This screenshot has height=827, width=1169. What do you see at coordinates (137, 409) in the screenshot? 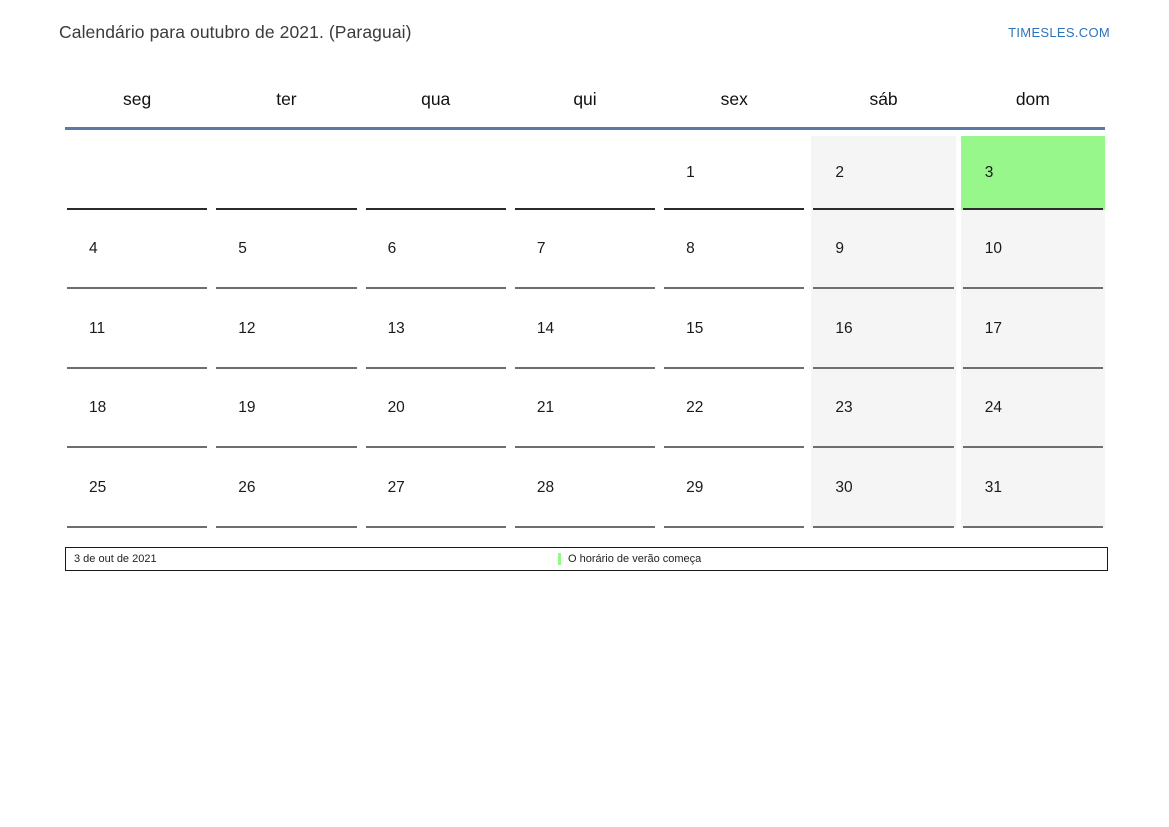
I see `calendar-cell: 18` at bounding box center [137, 409].